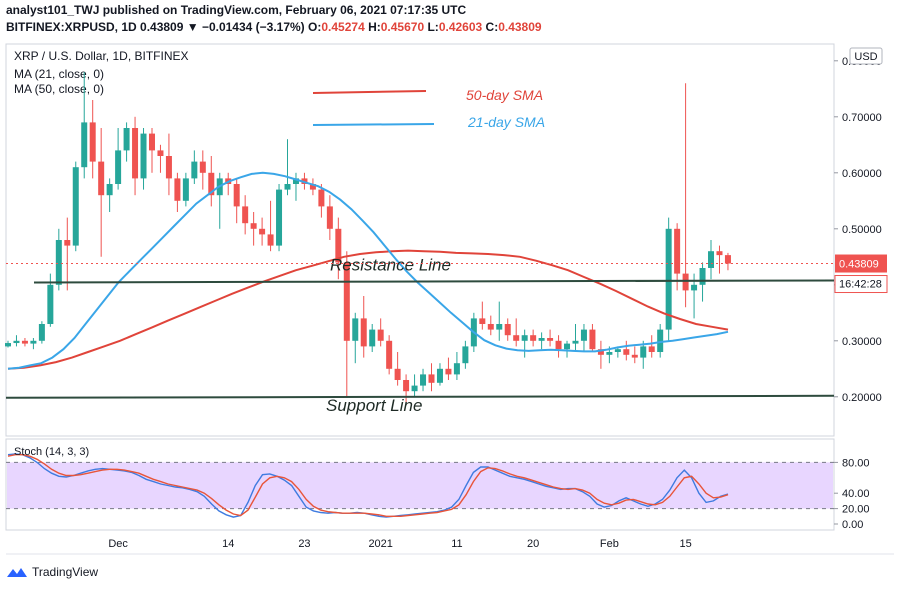 The image size is (900, 590). Describe the element at coordinates (856, 510) in the screenshot. I see `stoch-y-tick-label: 20.00` at that location.